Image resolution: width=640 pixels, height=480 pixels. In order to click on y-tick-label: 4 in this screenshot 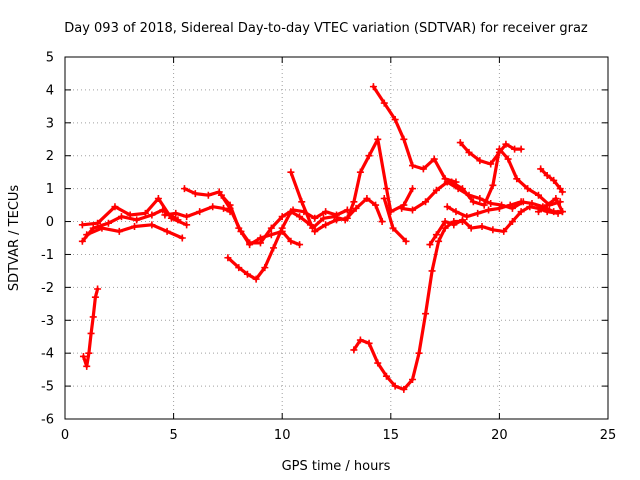, I will do `click(50, 90)`.